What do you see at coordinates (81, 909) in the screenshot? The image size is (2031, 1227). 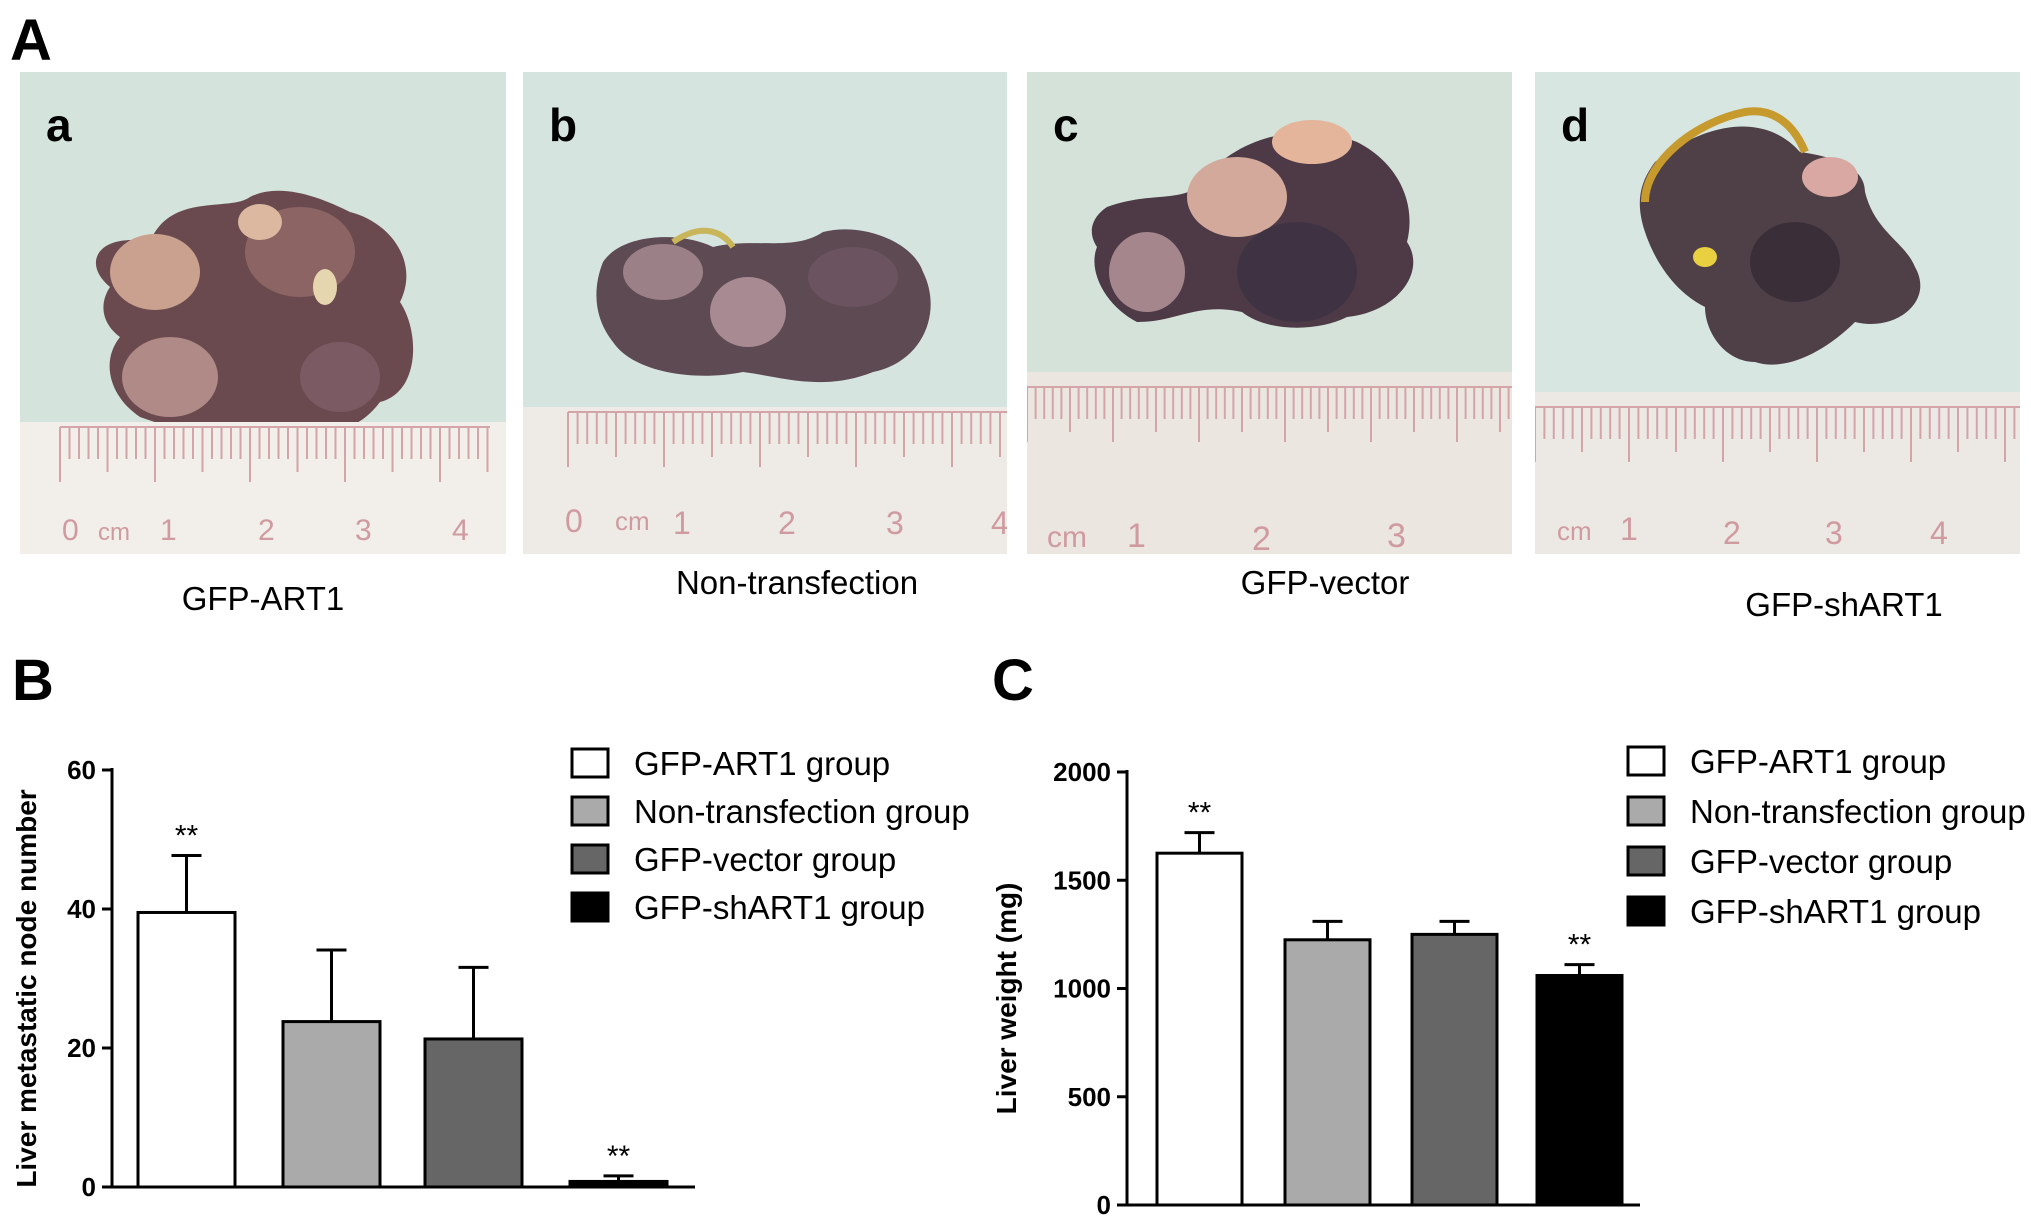 I see `y-tick-label: 40` at bounding box center [81, 909].